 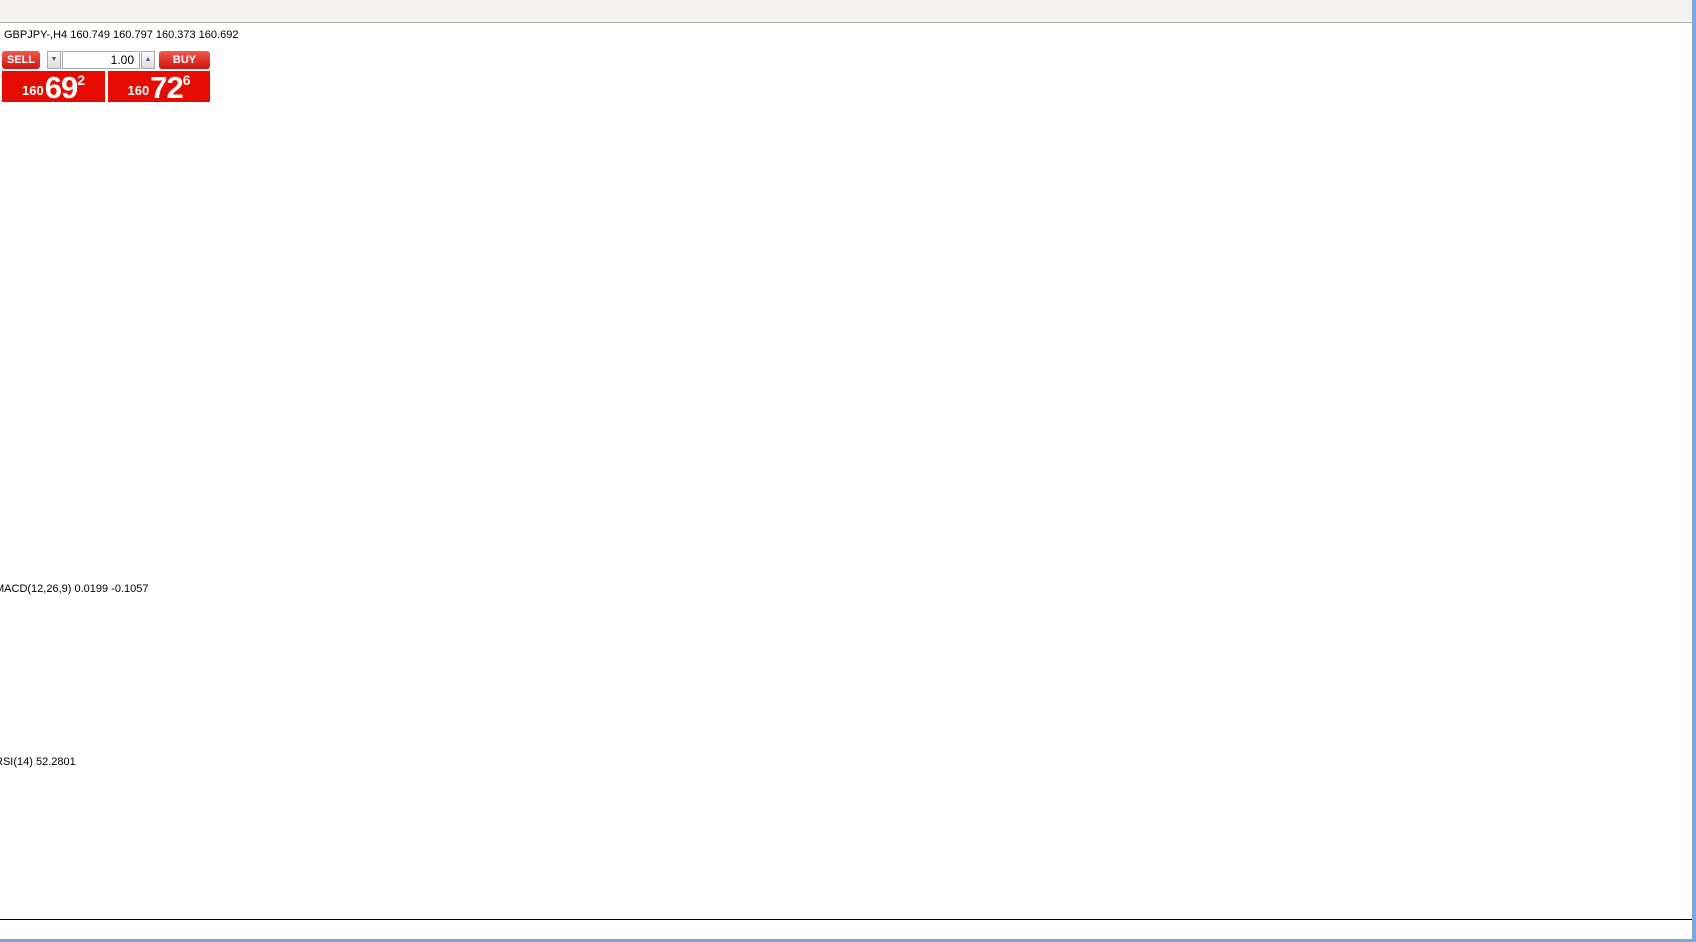 What do you see at coordinates (54, 60) in the screenshot?
I see `volume-down-button: ▼` at bounding box center [54, 60].